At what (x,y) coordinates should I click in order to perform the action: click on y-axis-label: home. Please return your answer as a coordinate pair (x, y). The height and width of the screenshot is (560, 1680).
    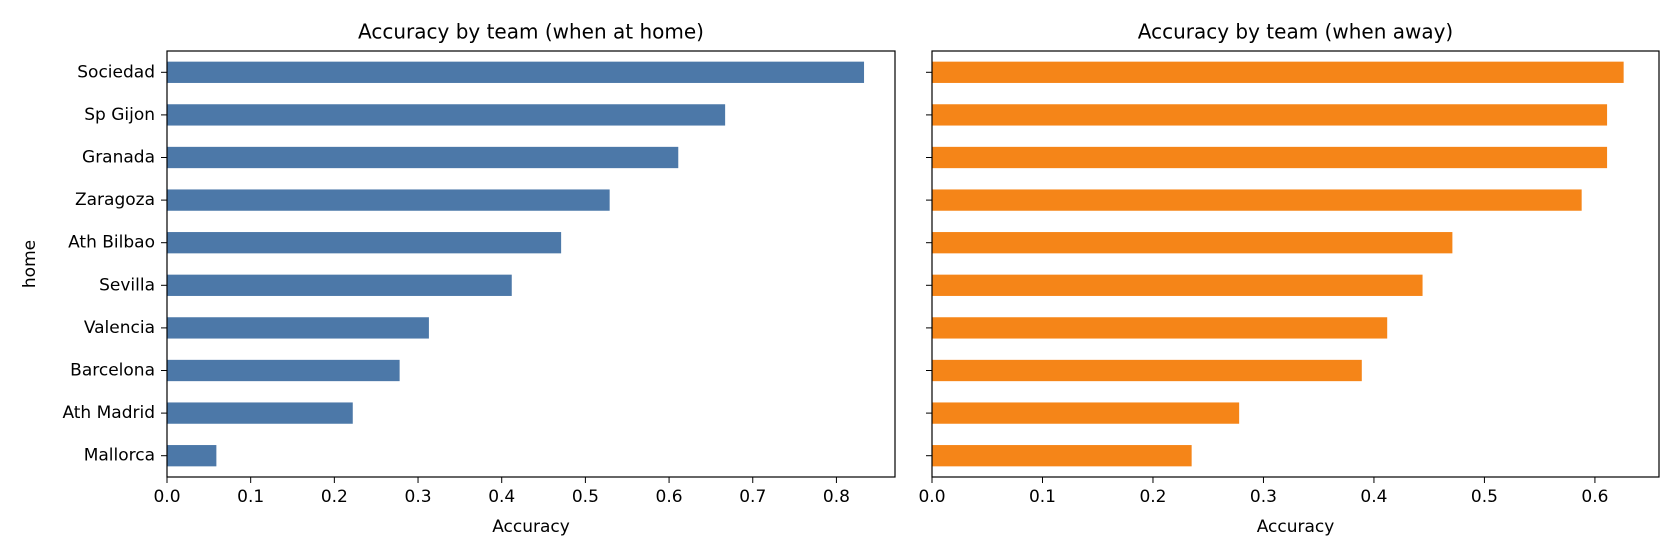
    Looking at the image, I should click on (30, 264).